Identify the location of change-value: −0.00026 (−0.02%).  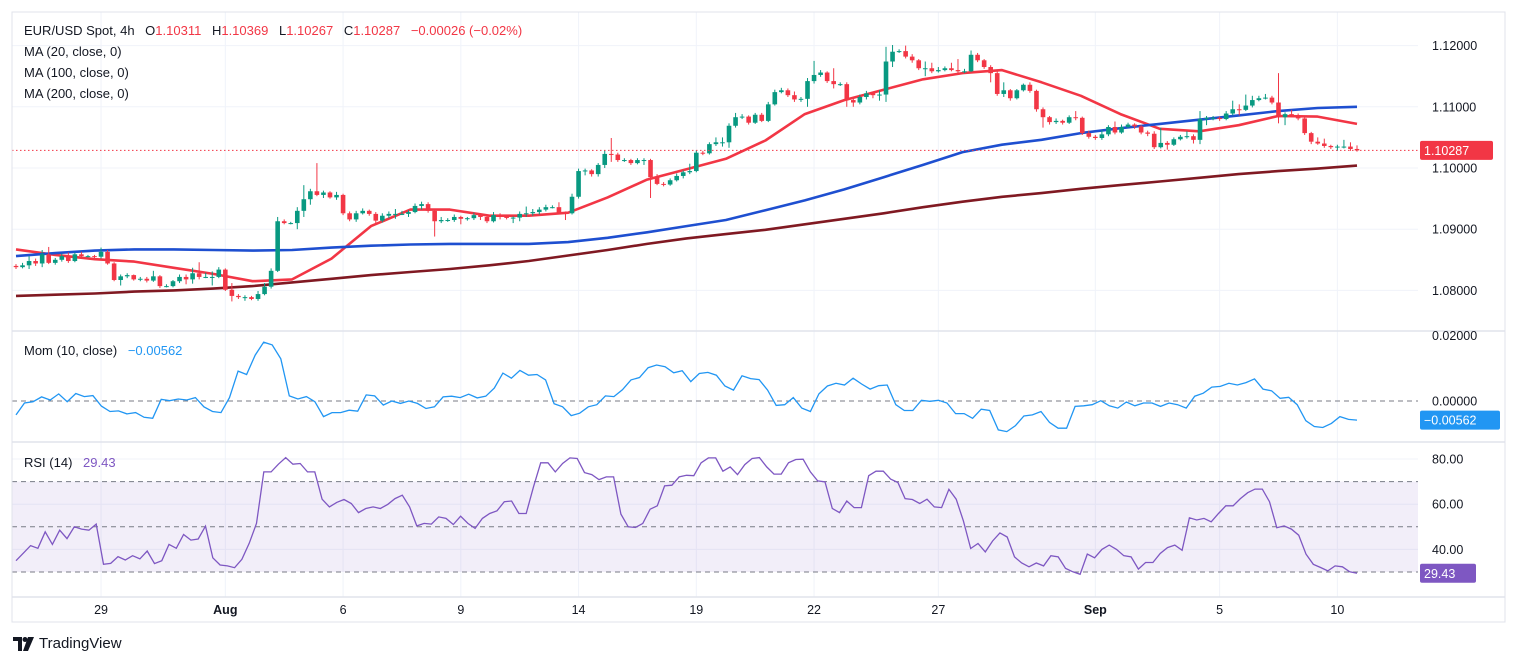
(466, 30).